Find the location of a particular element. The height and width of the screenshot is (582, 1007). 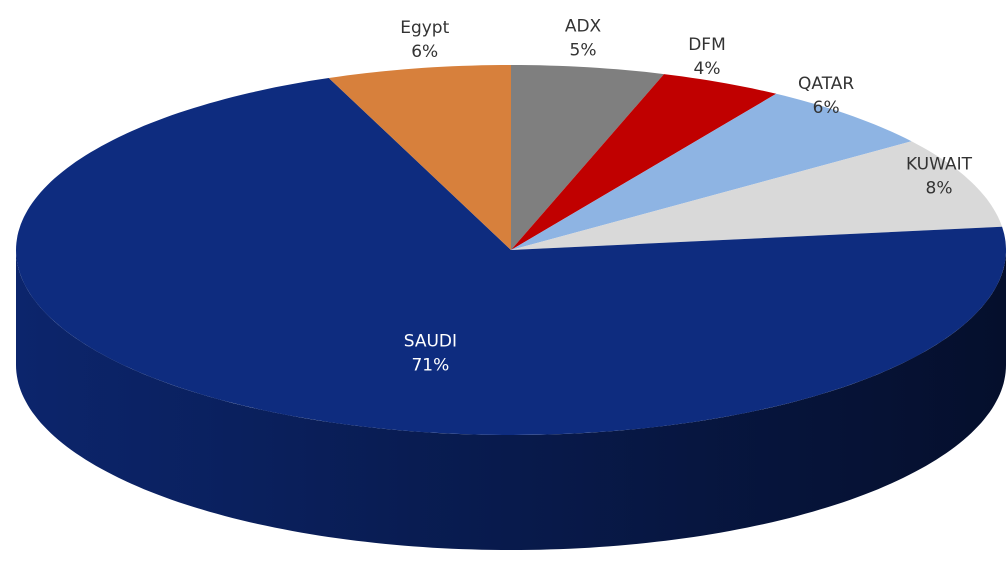

data-label-category: Egypt is located at coordinates (424, 28).